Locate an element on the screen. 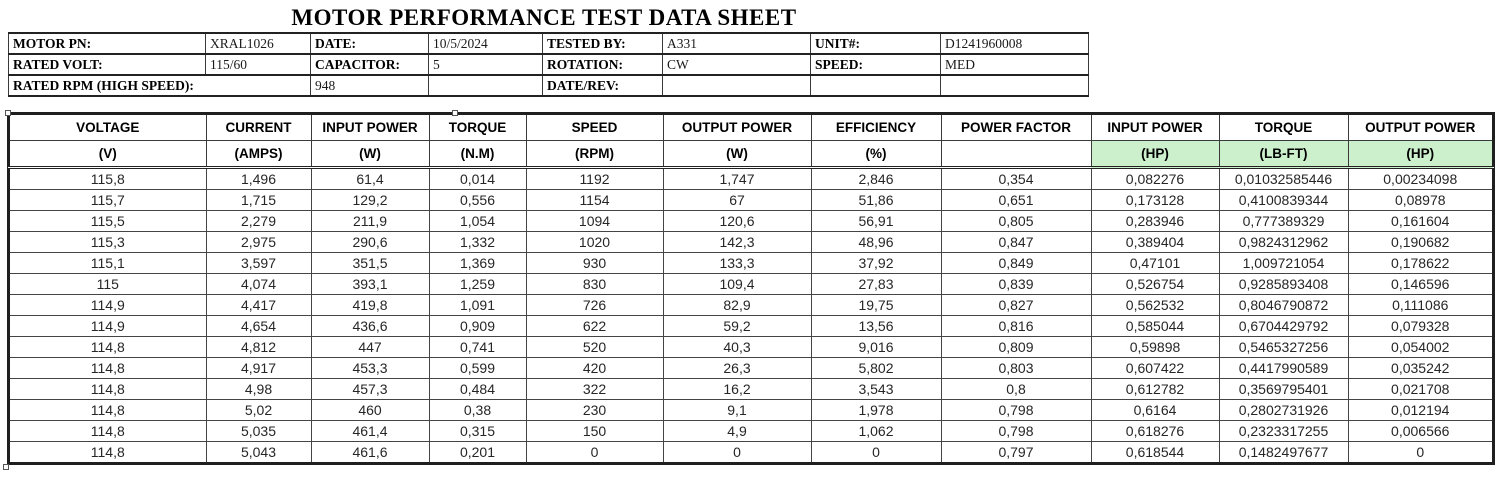 This screenshot has width=1500, height=479. cell-voltage_v: 115,3 is located at coordinates (107, 242).